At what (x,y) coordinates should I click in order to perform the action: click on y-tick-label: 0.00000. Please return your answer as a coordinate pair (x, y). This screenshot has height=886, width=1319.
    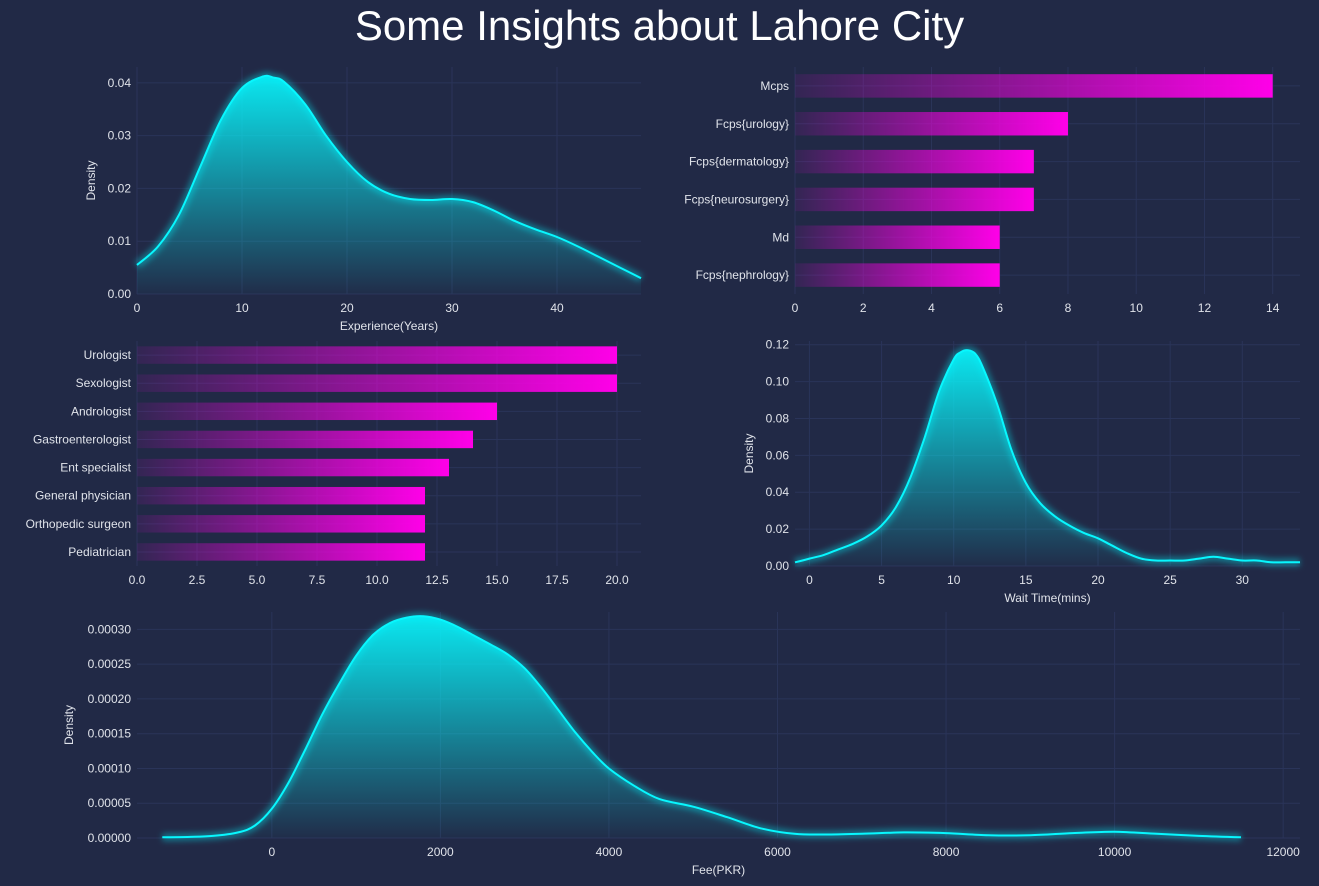
    Looking at the image, I should click on (110, 838).